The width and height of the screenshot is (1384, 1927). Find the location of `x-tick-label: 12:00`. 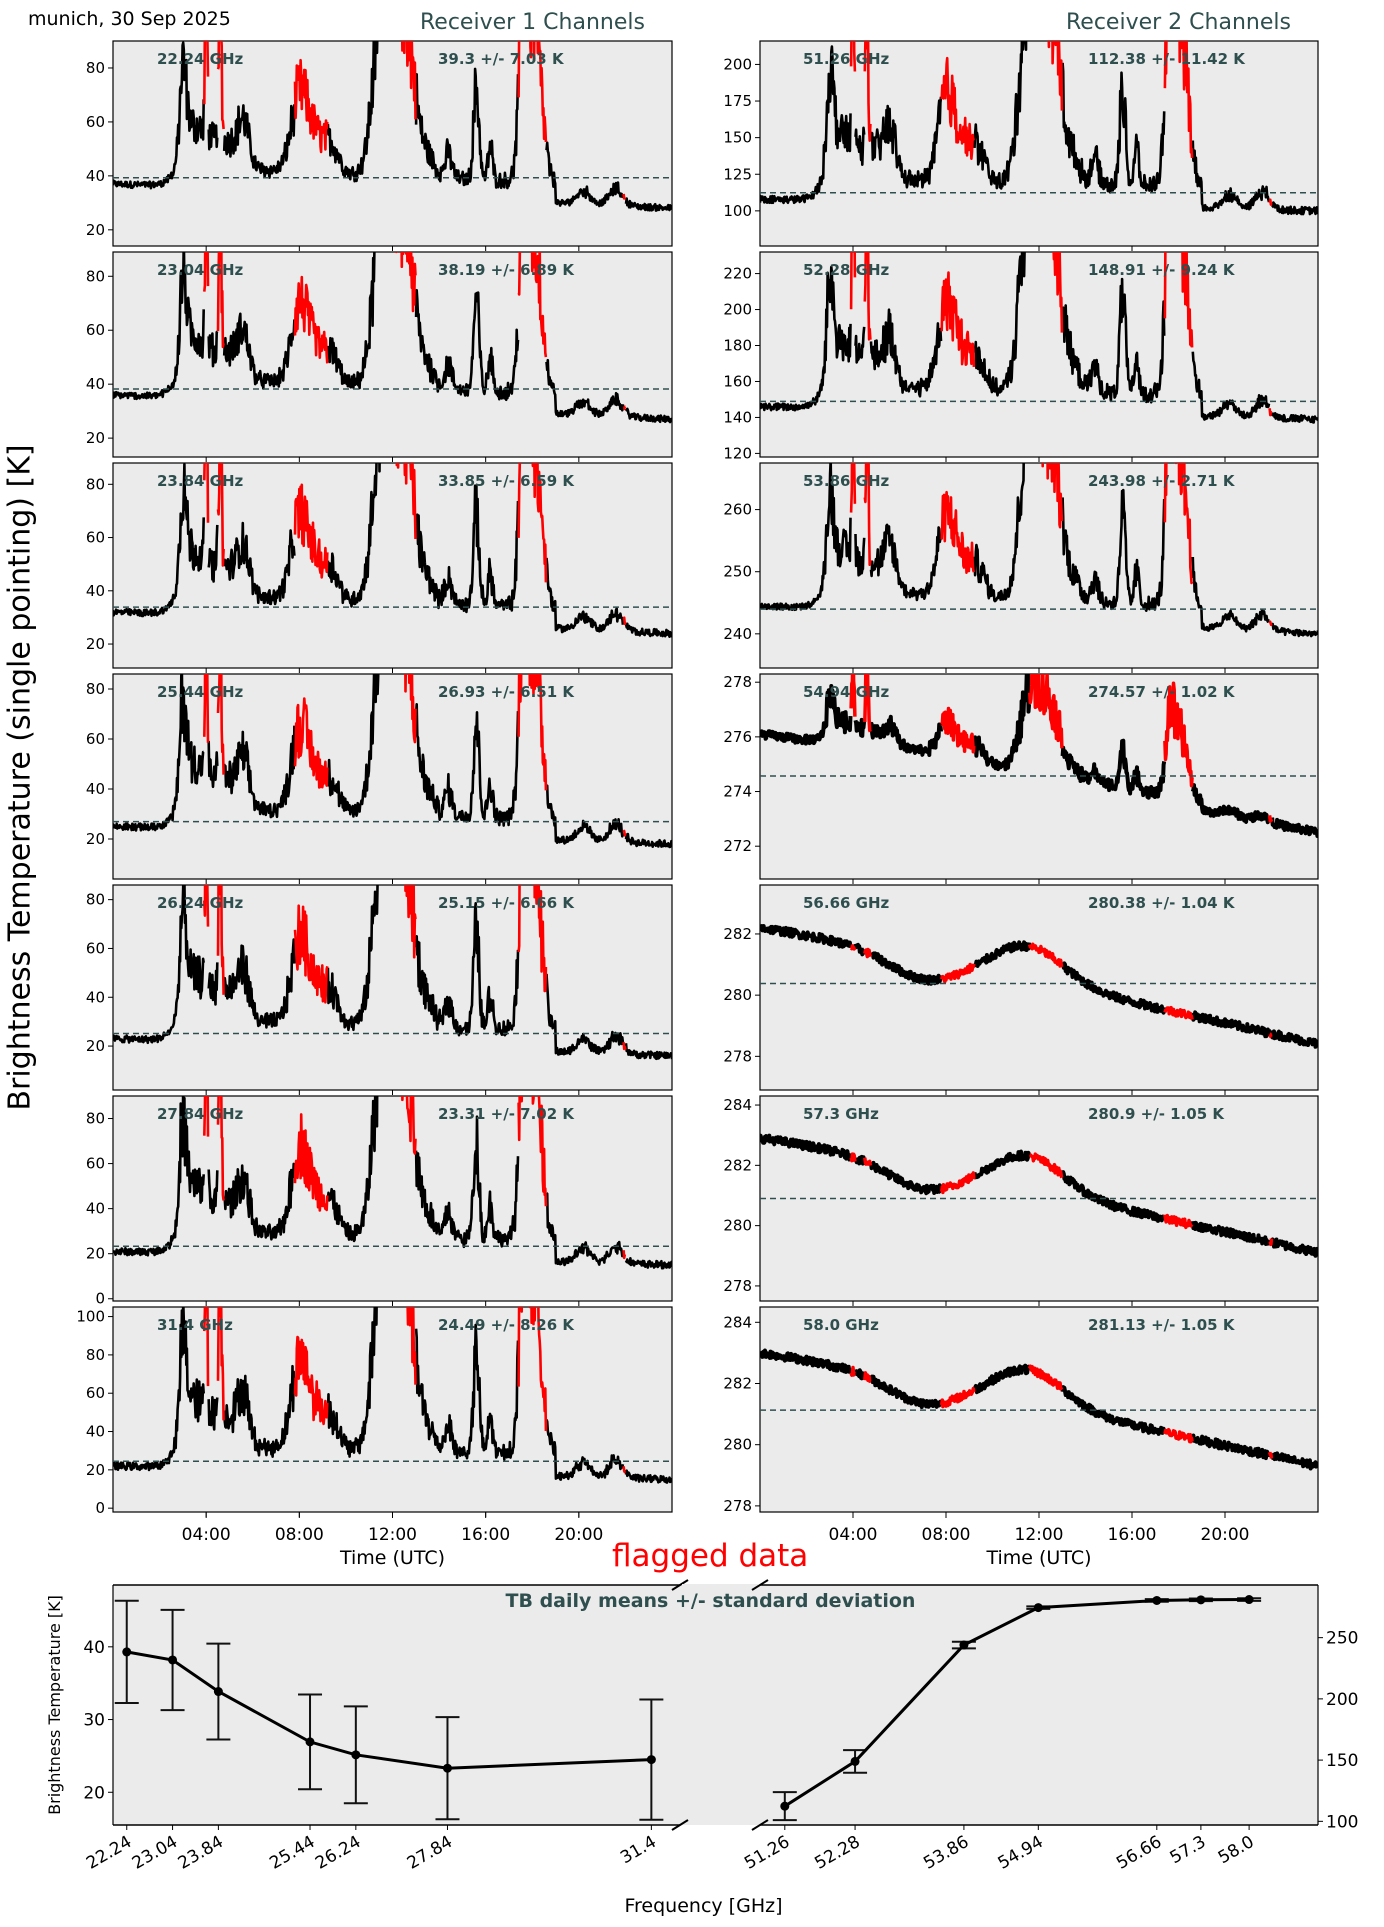

x-tick-label: 12:00 is located at coordinates (1039, 1535).